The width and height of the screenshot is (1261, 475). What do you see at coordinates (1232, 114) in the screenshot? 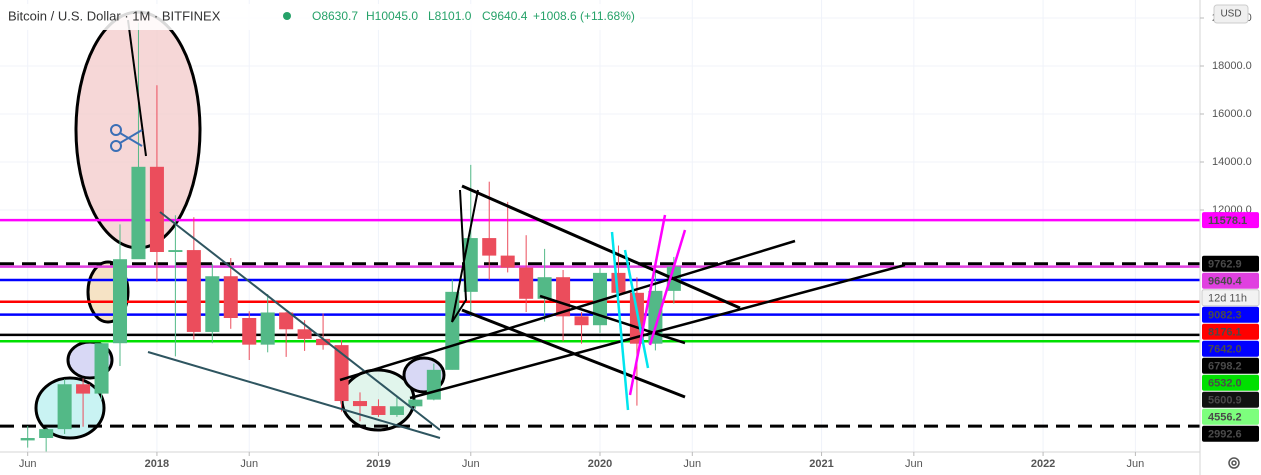
I see `y-tick-label: 16000.0` at bounding box center [1232, 114].